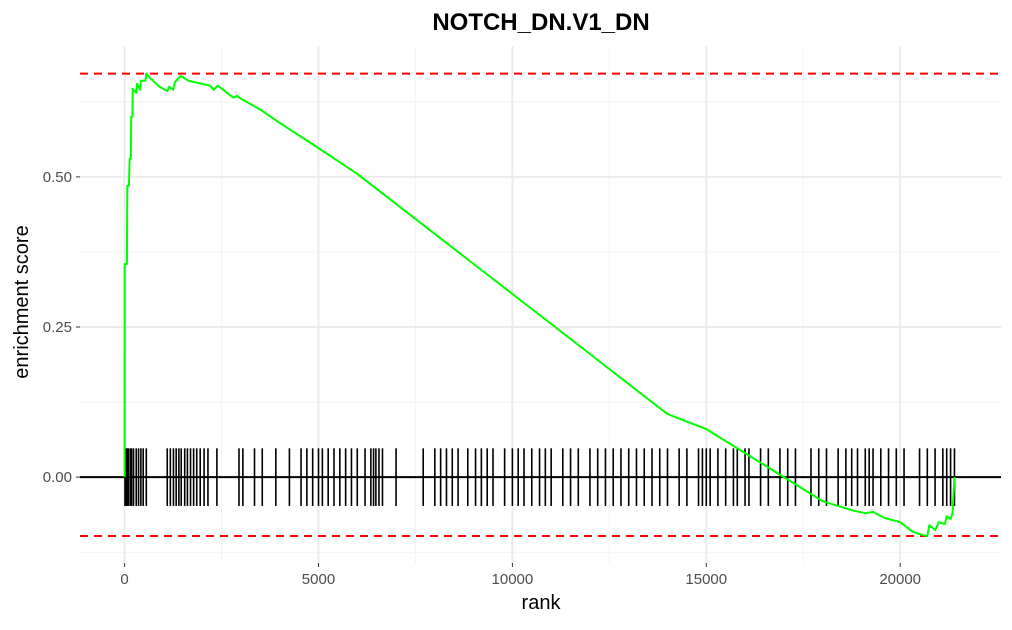  Describe the element at coordinates (900, 579) in the screenshot. I see `x-tick-label: 20000` at that location.